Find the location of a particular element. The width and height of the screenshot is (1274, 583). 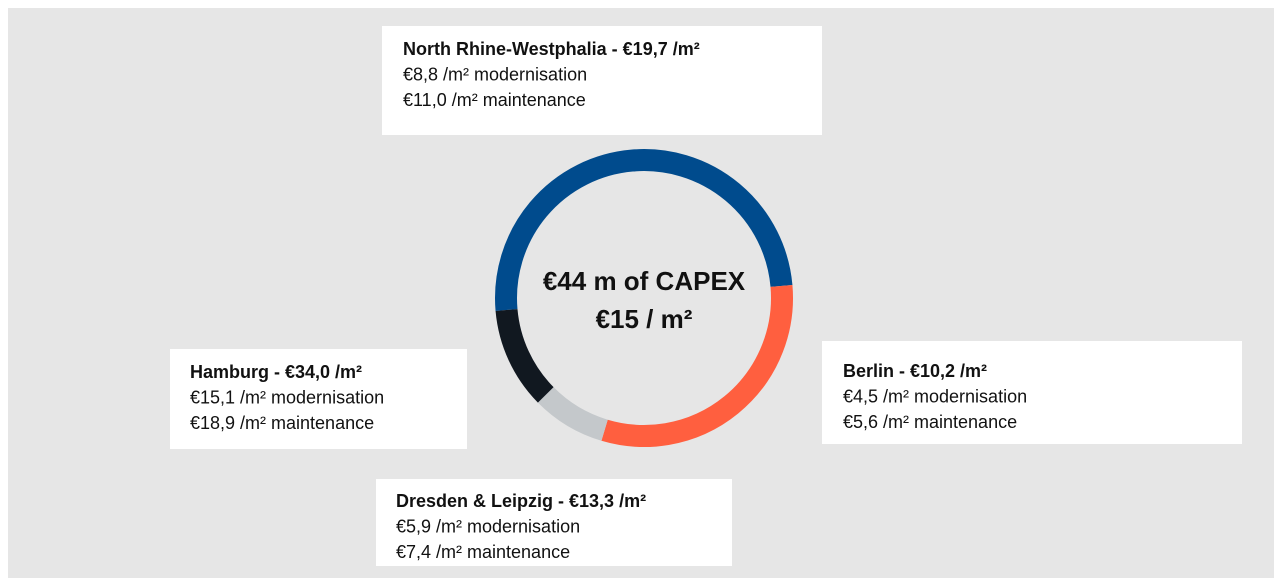

label-title: Hamburg - €34,0 /m² is located at coordinates (276, 372).